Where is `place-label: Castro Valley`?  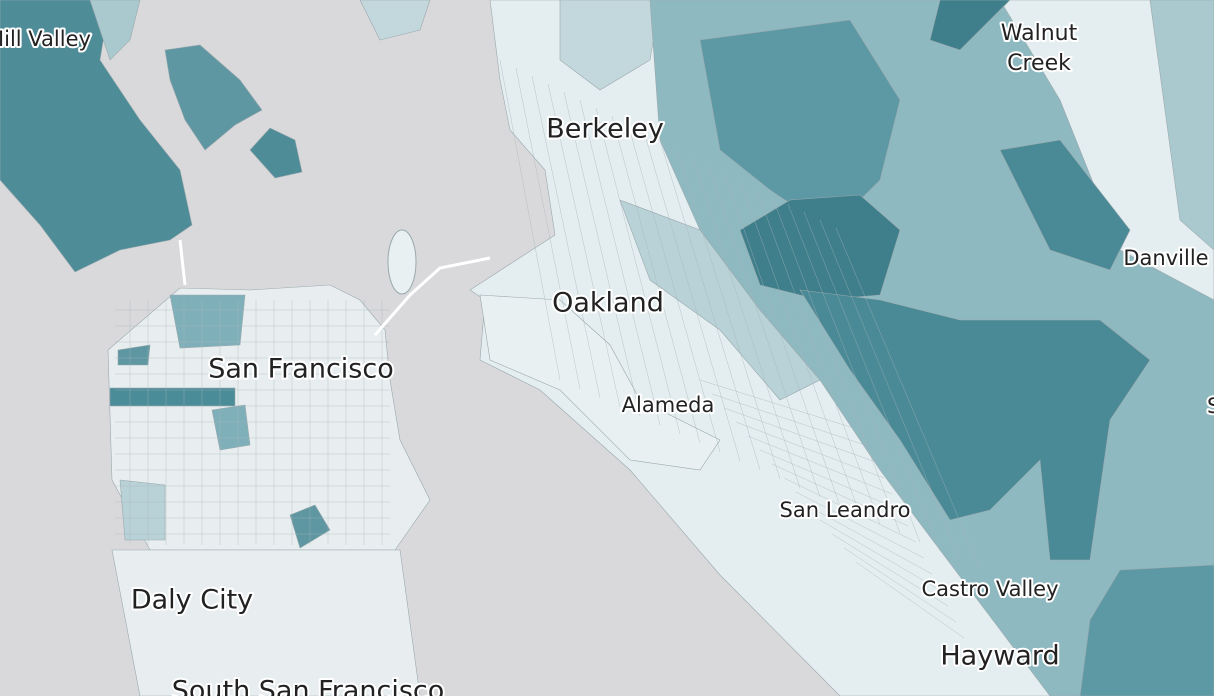
place-label: Castro Valley is located at coordinates (989, 589).